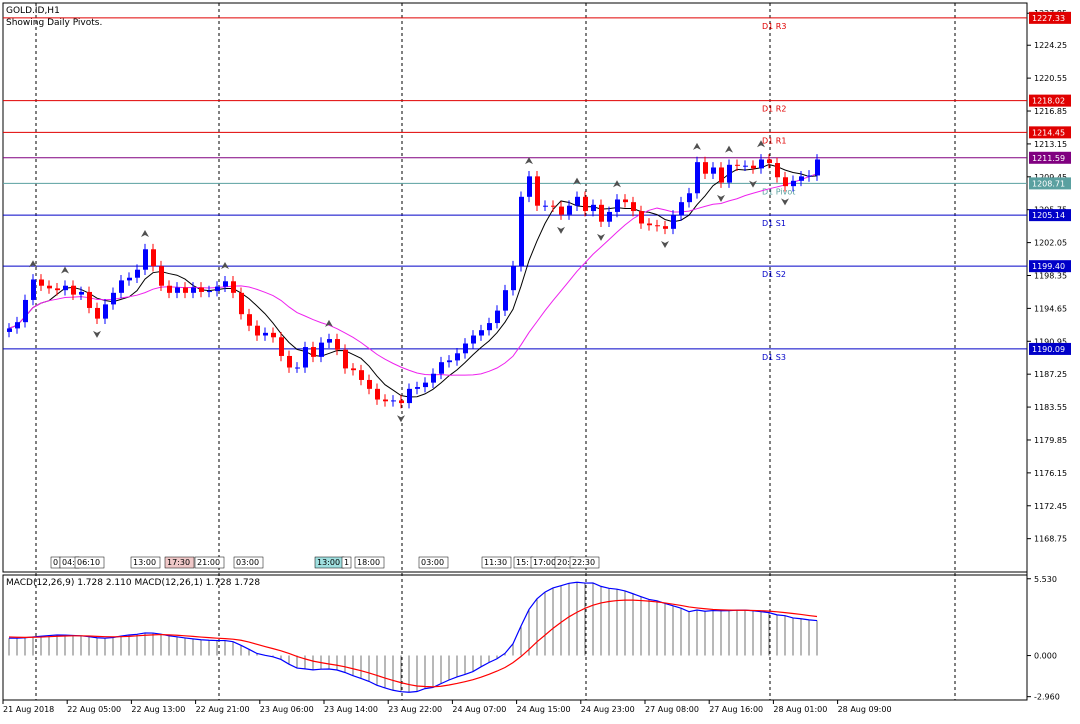  What do you see at coordinates (94, 709) in the screenshot?
I see `time-tick-label: 22 Aug 05:00` at bounding box center [94, 709].